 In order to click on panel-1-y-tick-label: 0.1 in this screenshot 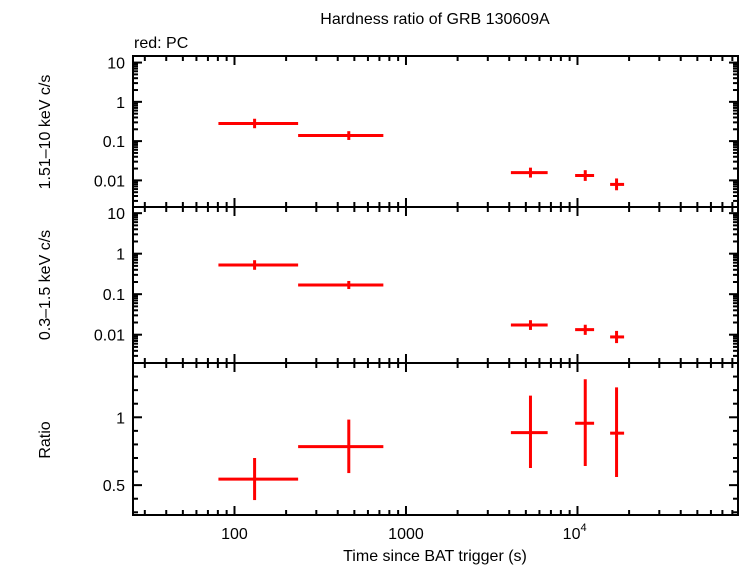, I will do `click(114, 142)`.